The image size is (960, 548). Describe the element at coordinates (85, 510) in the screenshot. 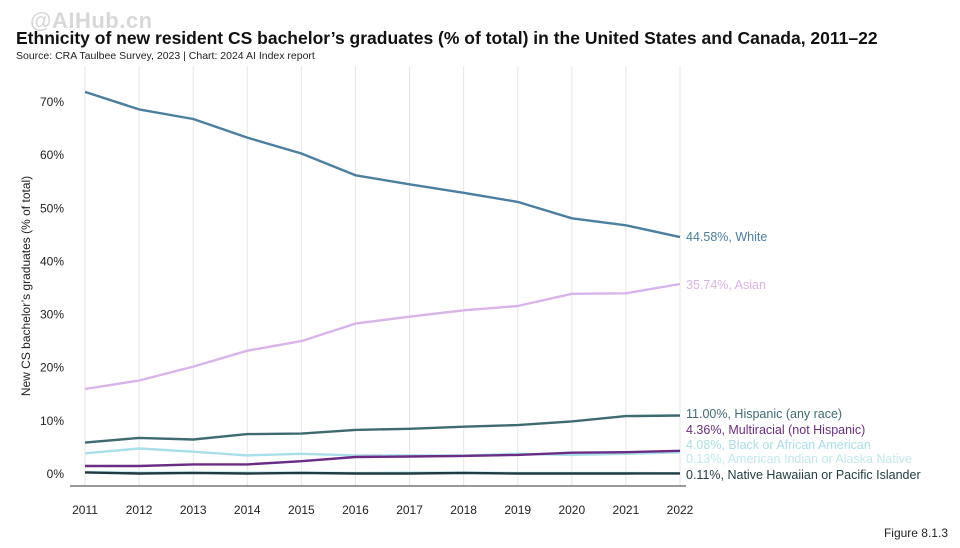

I see `x-tick-label: 2011` at that location.